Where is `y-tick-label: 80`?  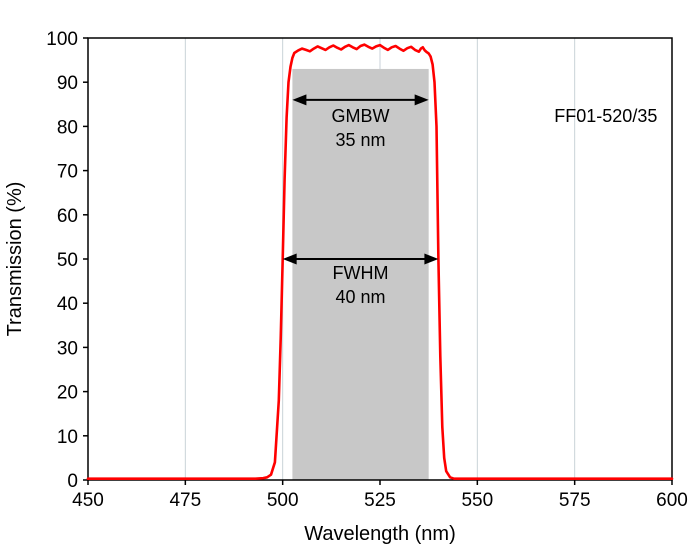 y-tick-label: 80 is located at coordinates (67, 127).